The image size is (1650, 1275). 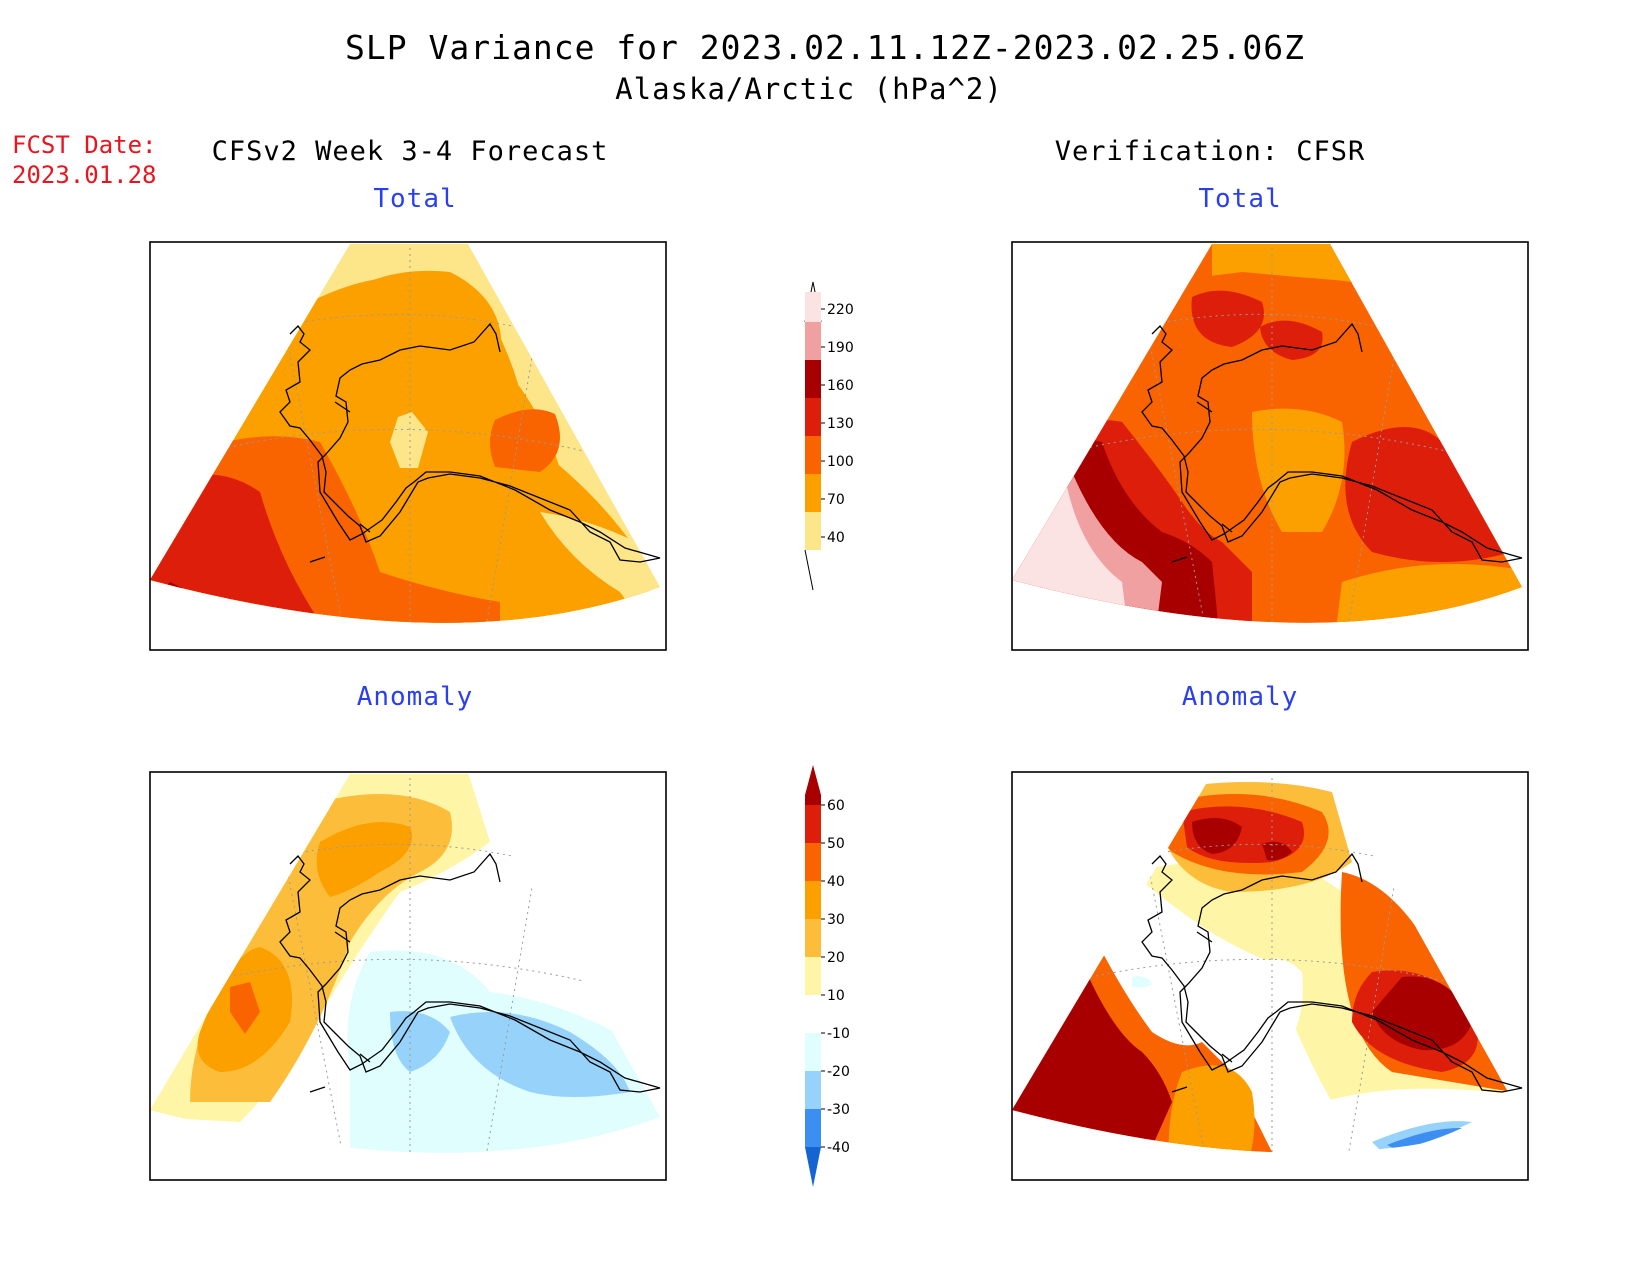 I want to click on frame-forecast-anomaly, so click(x=408, y=976).